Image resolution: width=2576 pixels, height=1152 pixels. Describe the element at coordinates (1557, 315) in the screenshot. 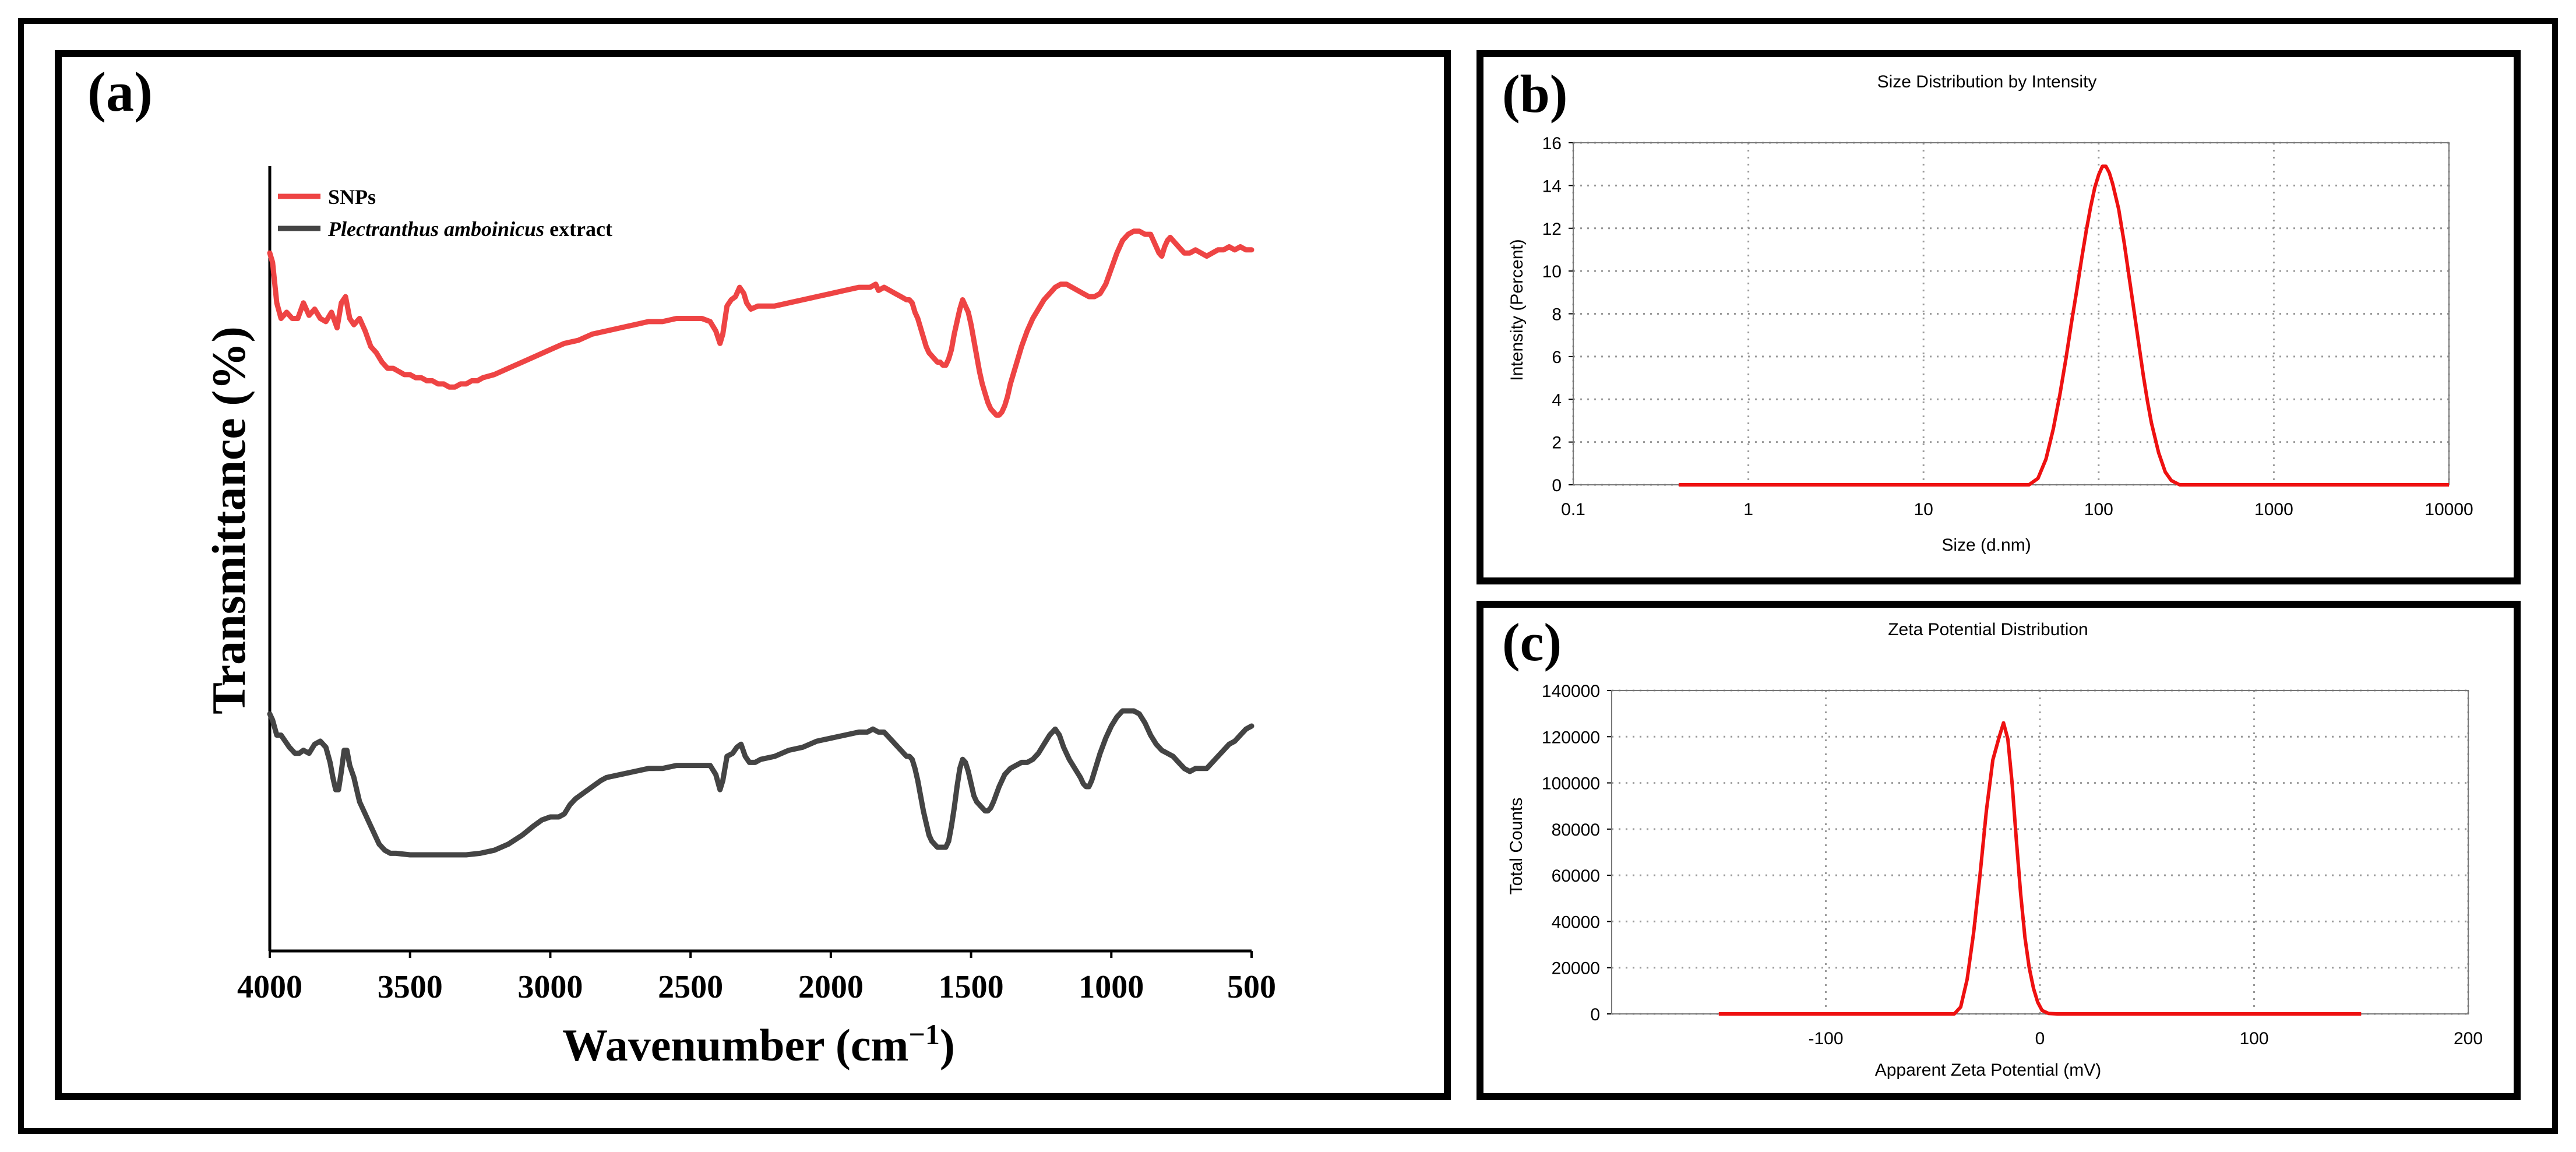

I see `panel-b-y-tick-label: 8` at that location.